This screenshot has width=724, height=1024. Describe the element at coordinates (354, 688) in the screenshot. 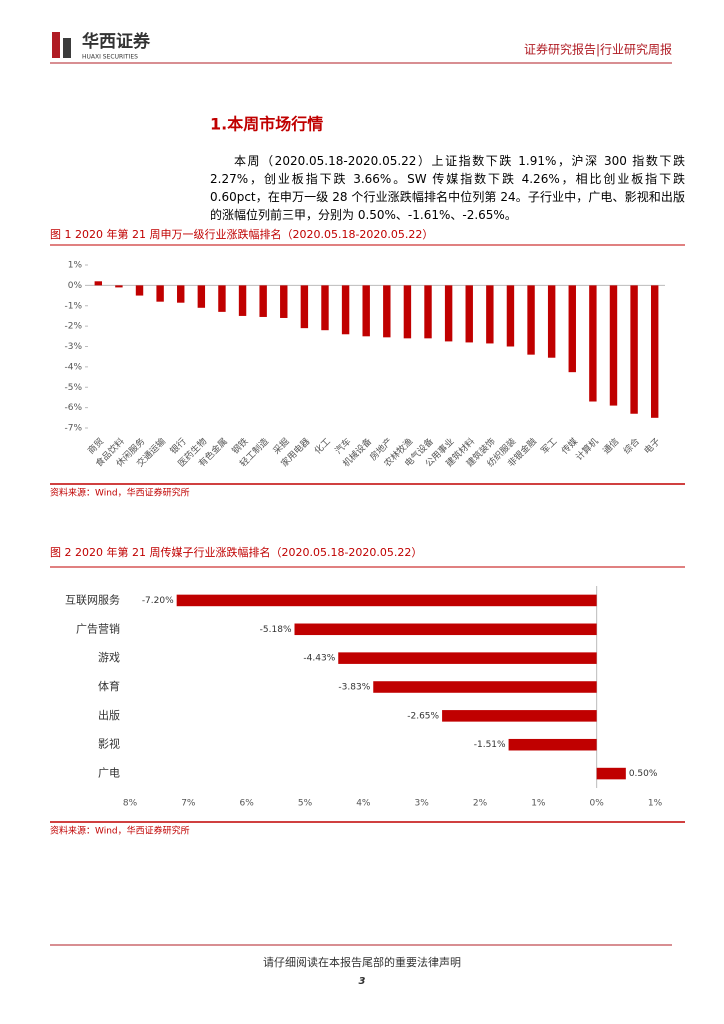

I see `value-label: -3.83%` at that location.